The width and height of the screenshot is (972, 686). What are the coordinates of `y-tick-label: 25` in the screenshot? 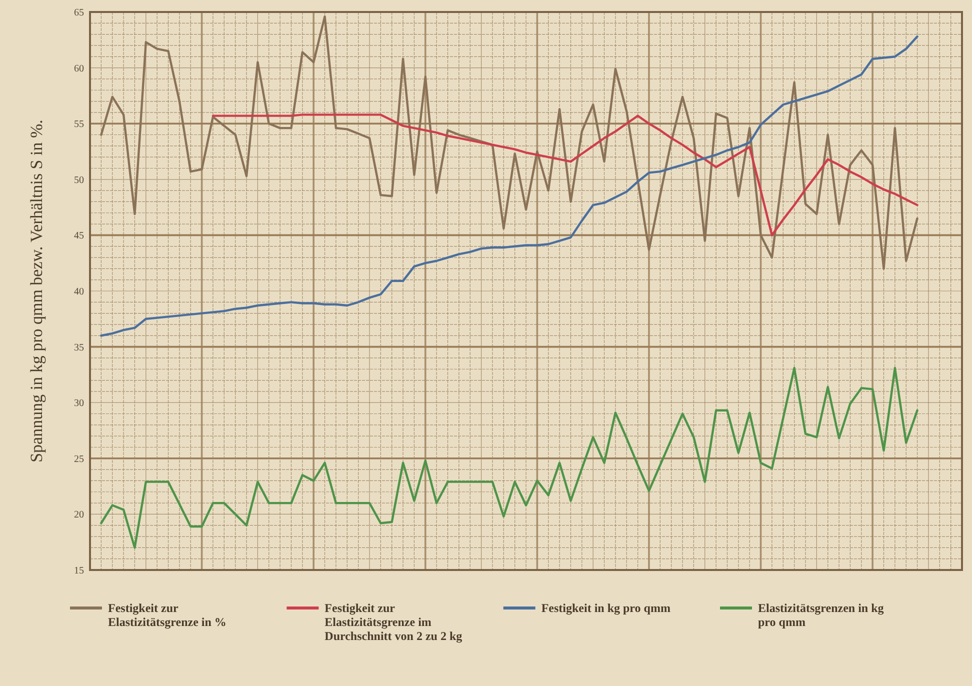 It's located at (79, 459).